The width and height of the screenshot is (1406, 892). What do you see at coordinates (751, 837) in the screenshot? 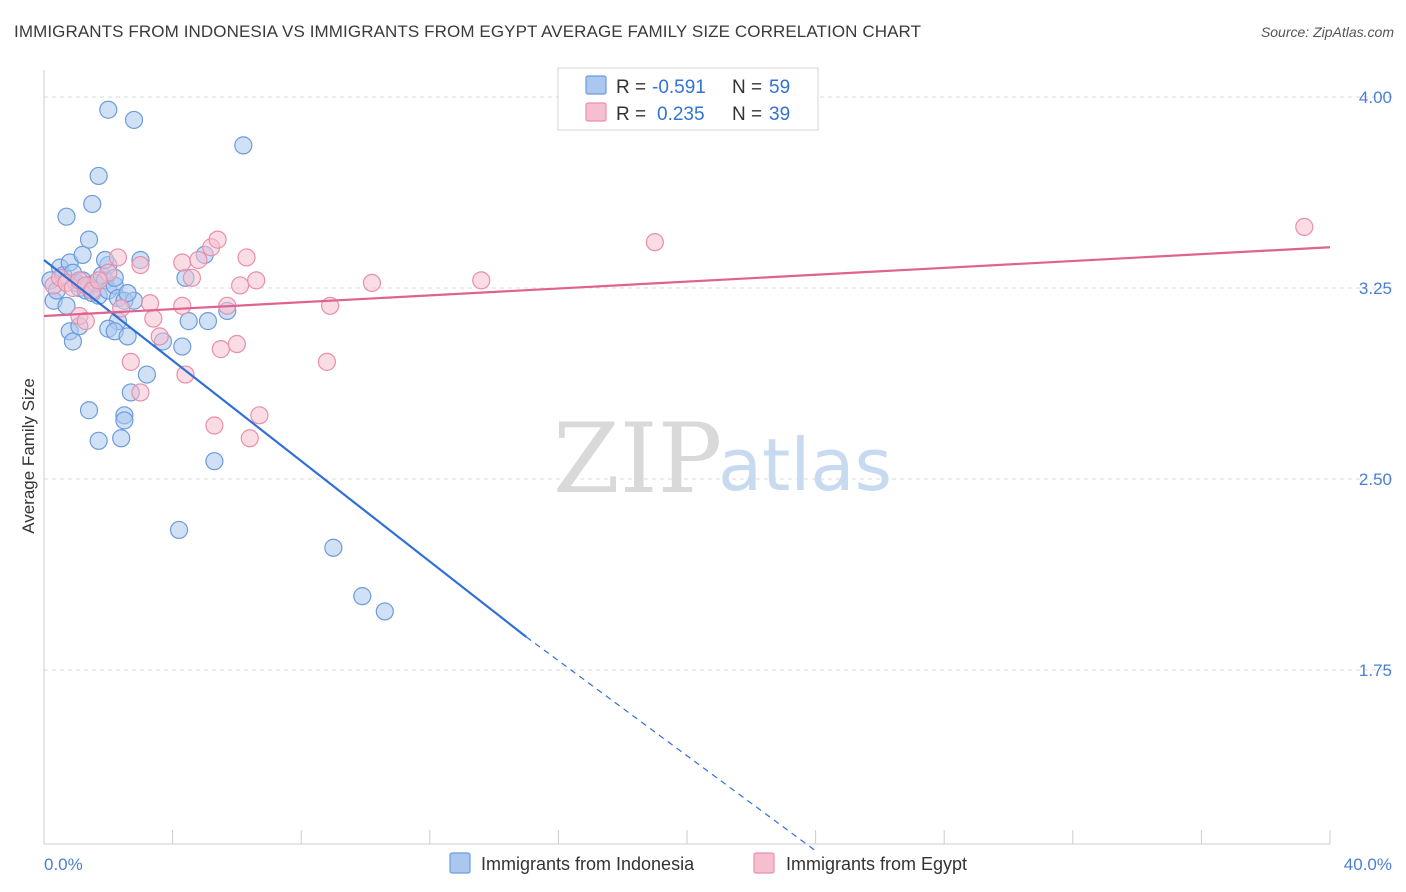
I see `x-axis-ticks` at bounding box center [751, 837].